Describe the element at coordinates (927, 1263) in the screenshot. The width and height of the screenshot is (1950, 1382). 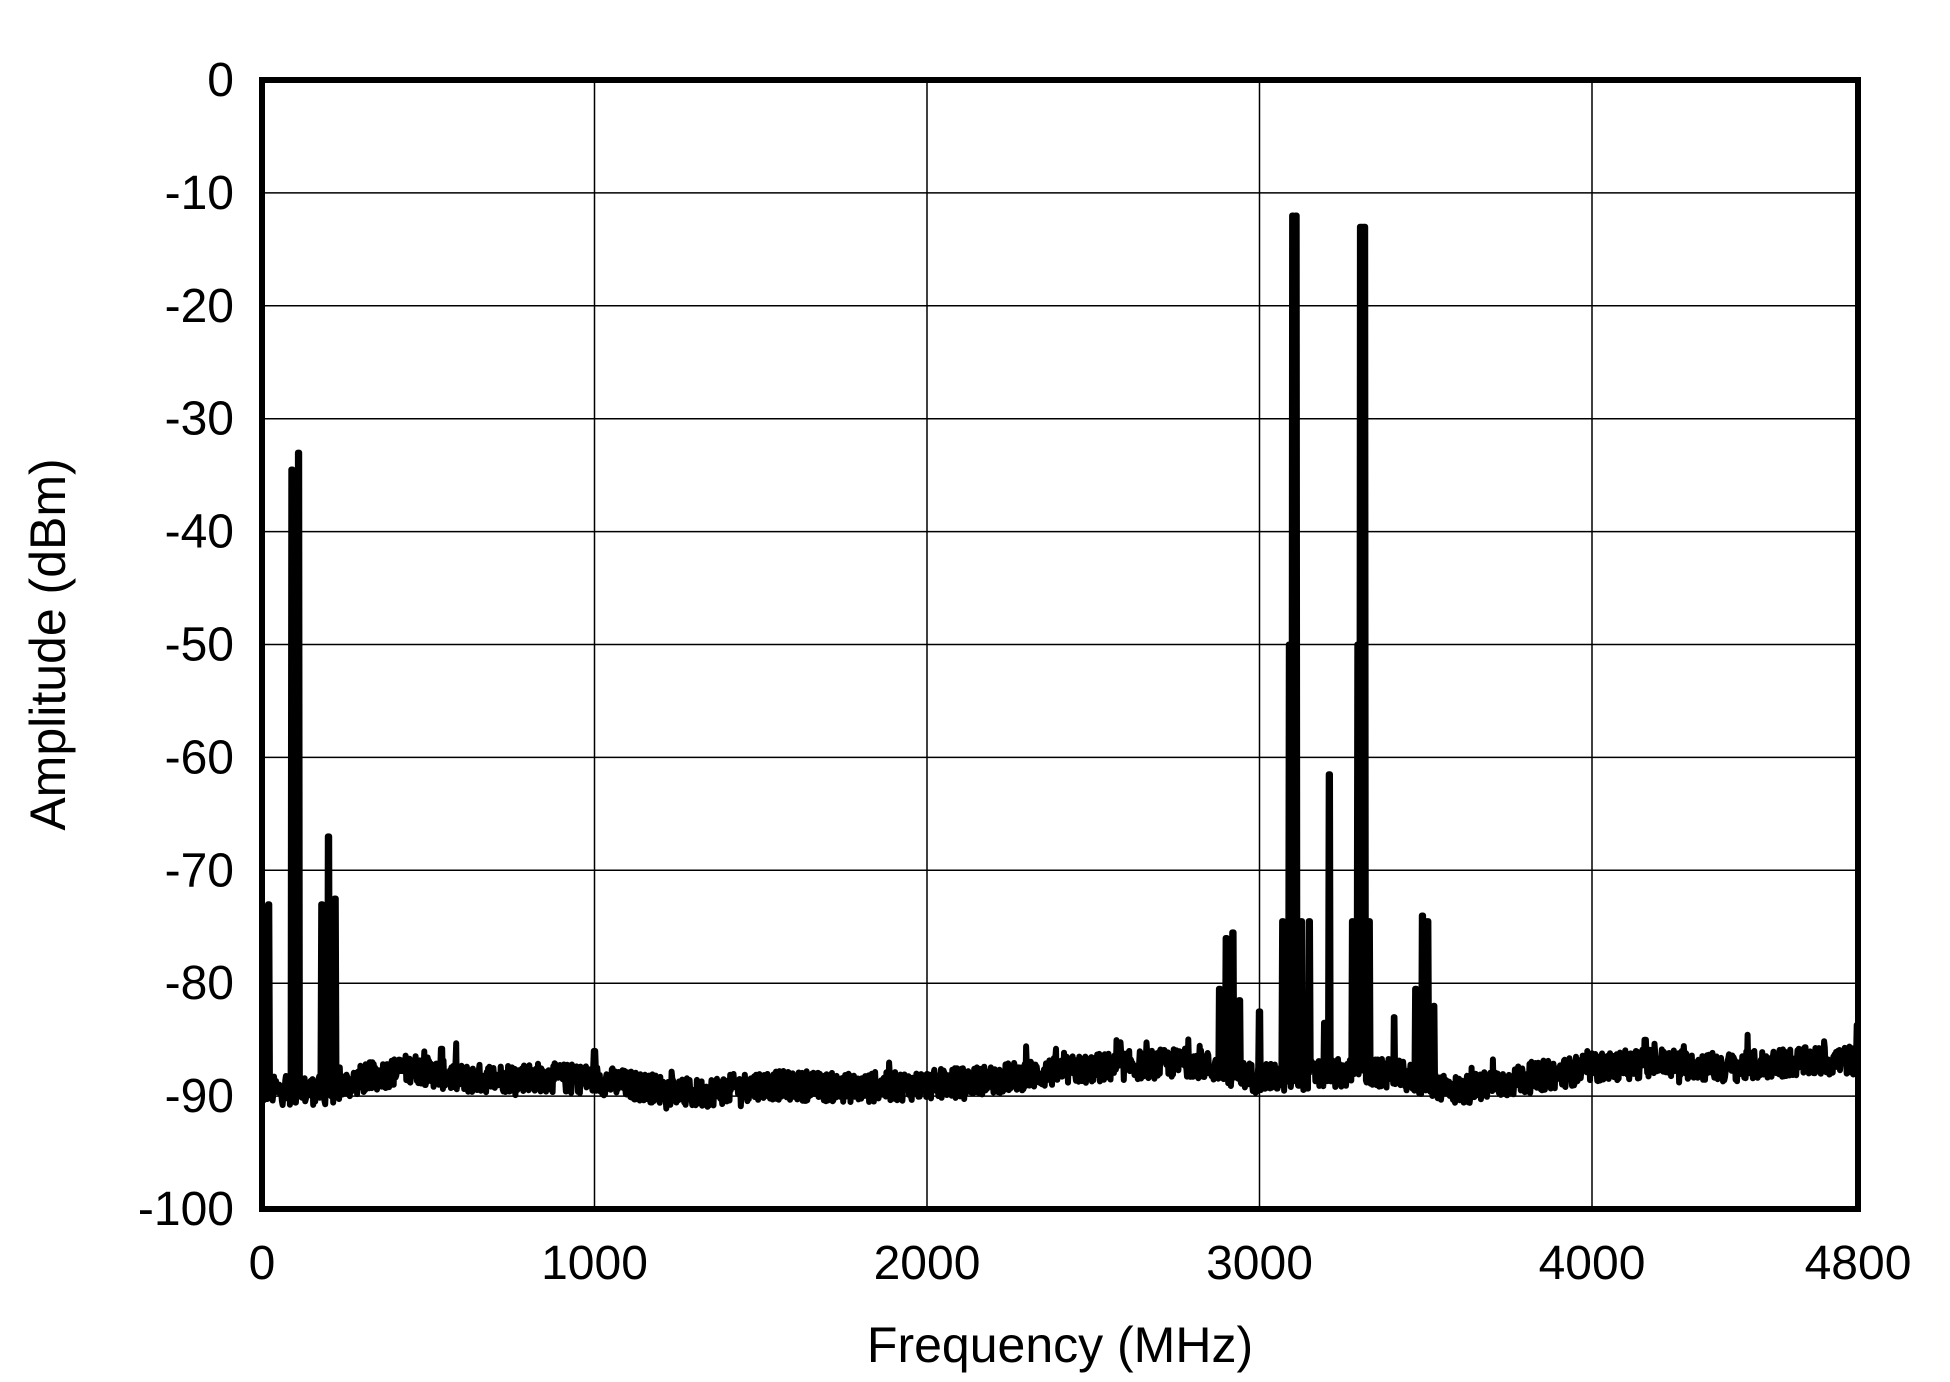
I see `x-tick-label: 2000` at that location.